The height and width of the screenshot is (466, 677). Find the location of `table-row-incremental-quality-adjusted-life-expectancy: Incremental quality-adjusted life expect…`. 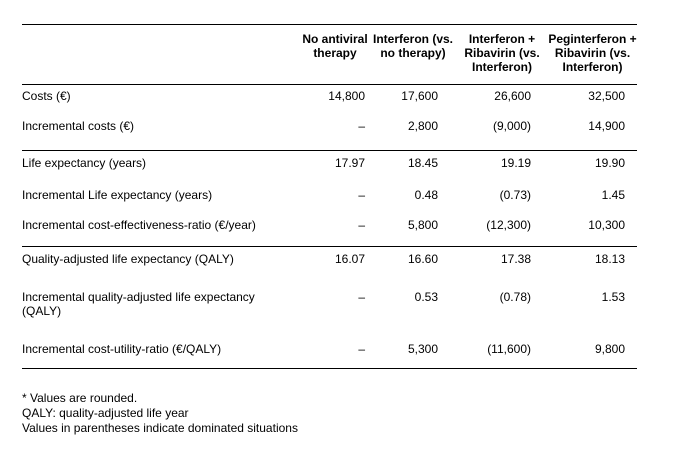

table-row-incremental-quality-adjusted-life-expectancy: Incremental quality-adjusted life expect… is located at coordinates (329, 316).